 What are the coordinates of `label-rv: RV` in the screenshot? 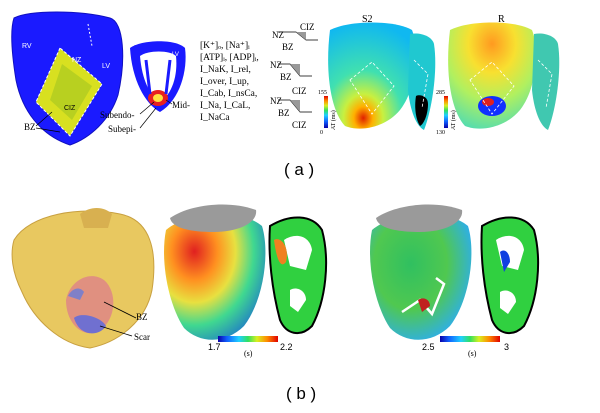 It's located at (27, 46).